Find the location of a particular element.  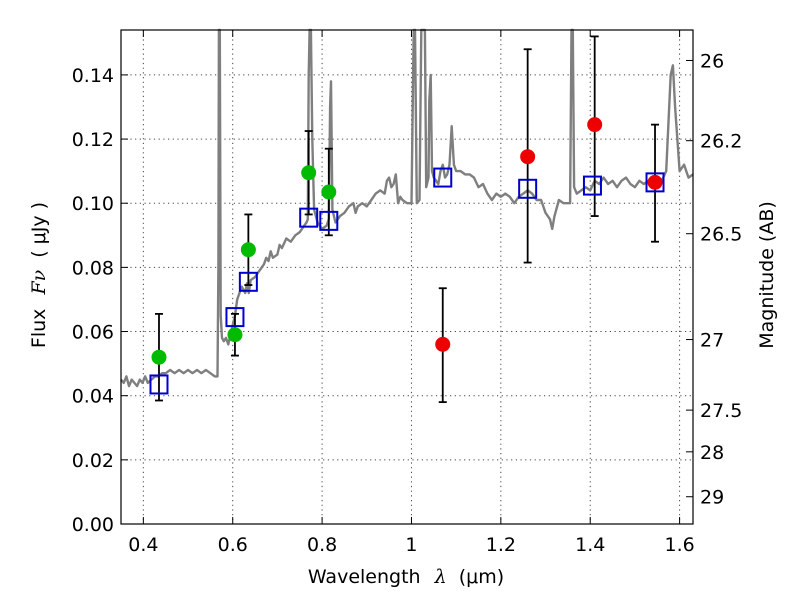

y2-tick-label: 26.5 is located at coordinates (721, 235).